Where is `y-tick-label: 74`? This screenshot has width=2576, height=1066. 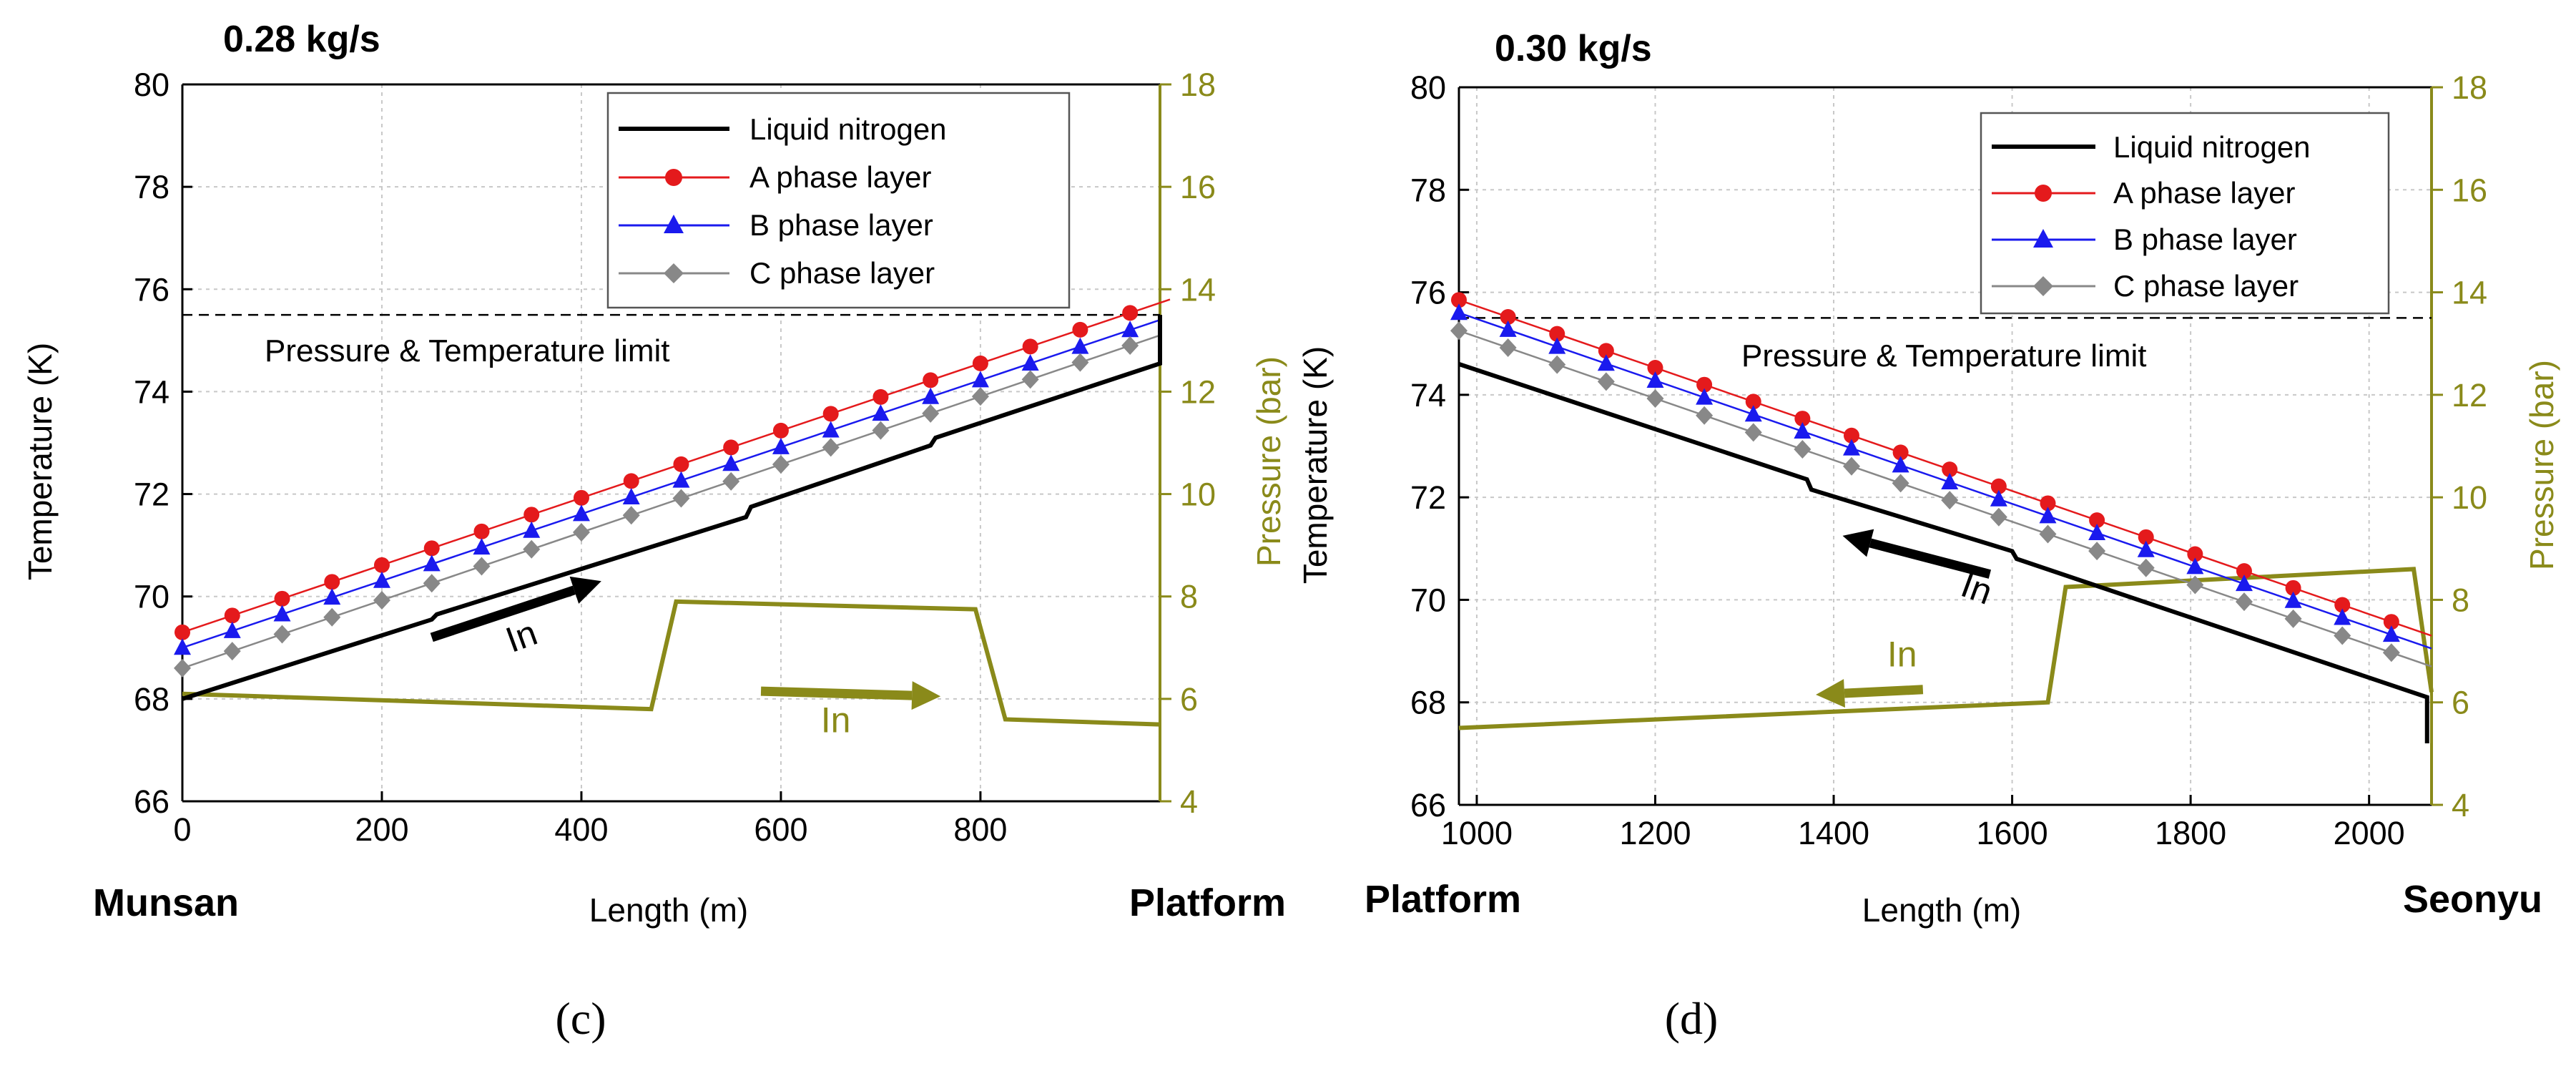 y-tick-label: 74 is located at coordinates (151, 391).